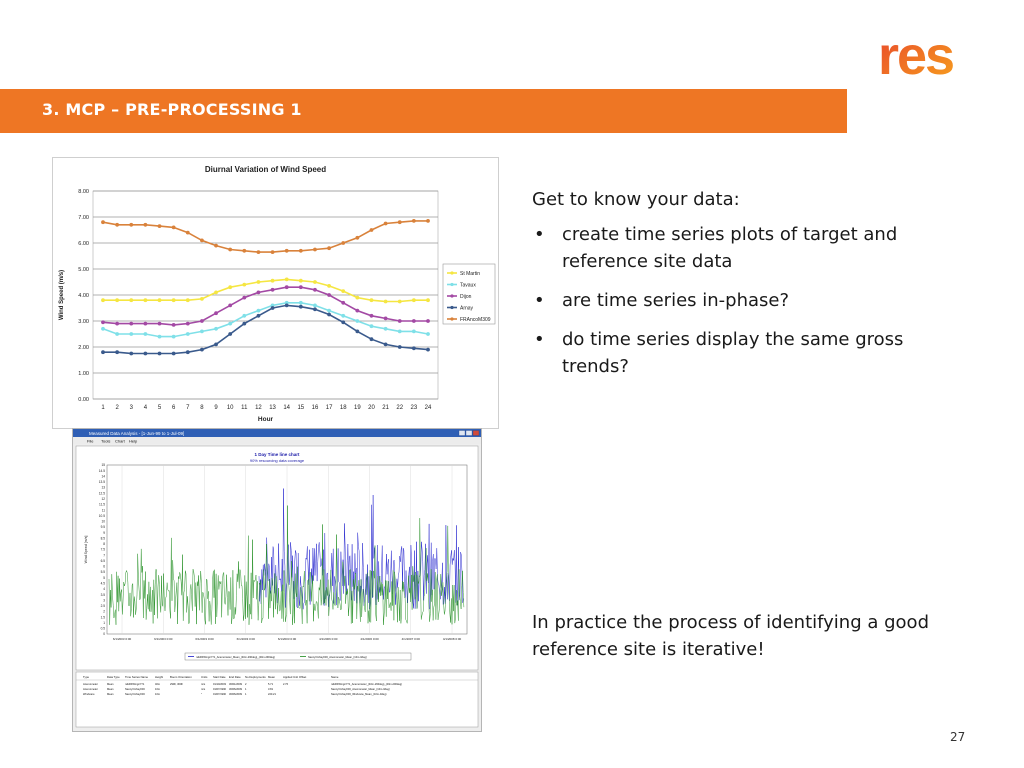  Describe the element at coordinates (423, 111) in the screenshot. I see `section-banner` at that location.